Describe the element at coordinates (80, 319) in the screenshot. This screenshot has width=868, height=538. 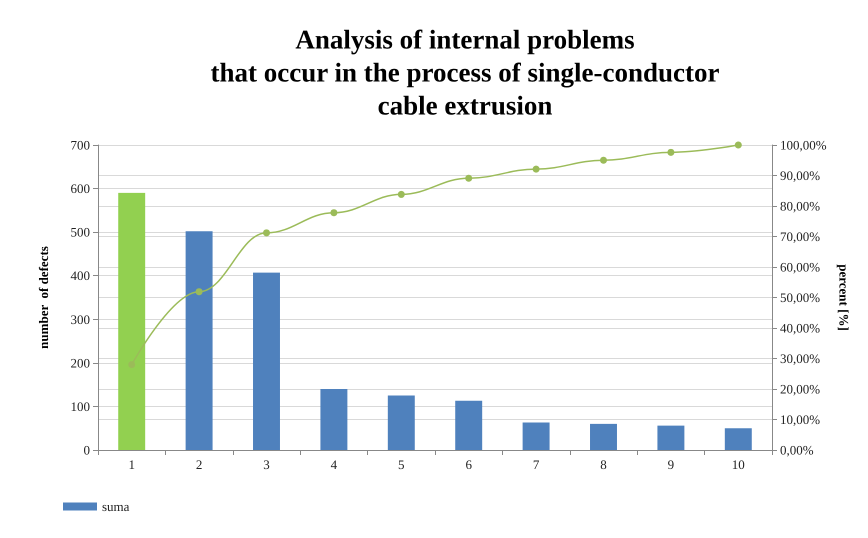
I see `y-tick-label: 300` at that location.